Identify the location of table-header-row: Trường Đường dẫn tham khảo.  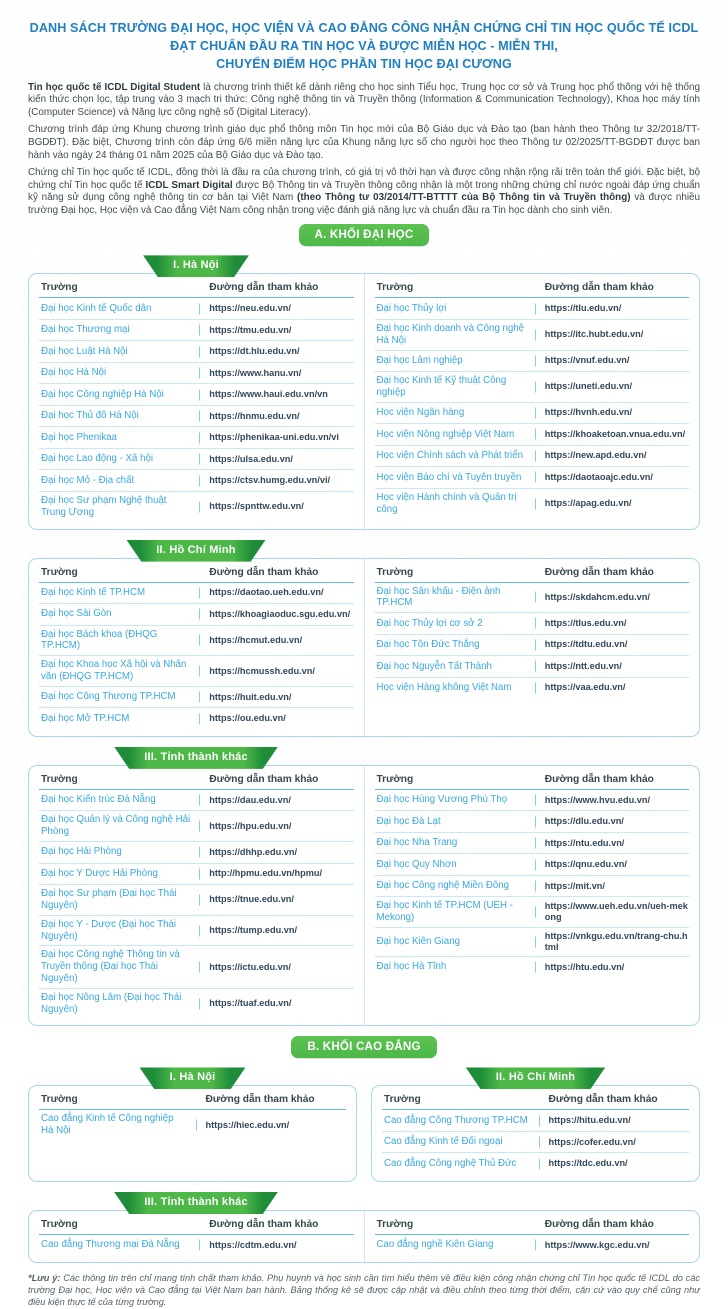
(196, 780).